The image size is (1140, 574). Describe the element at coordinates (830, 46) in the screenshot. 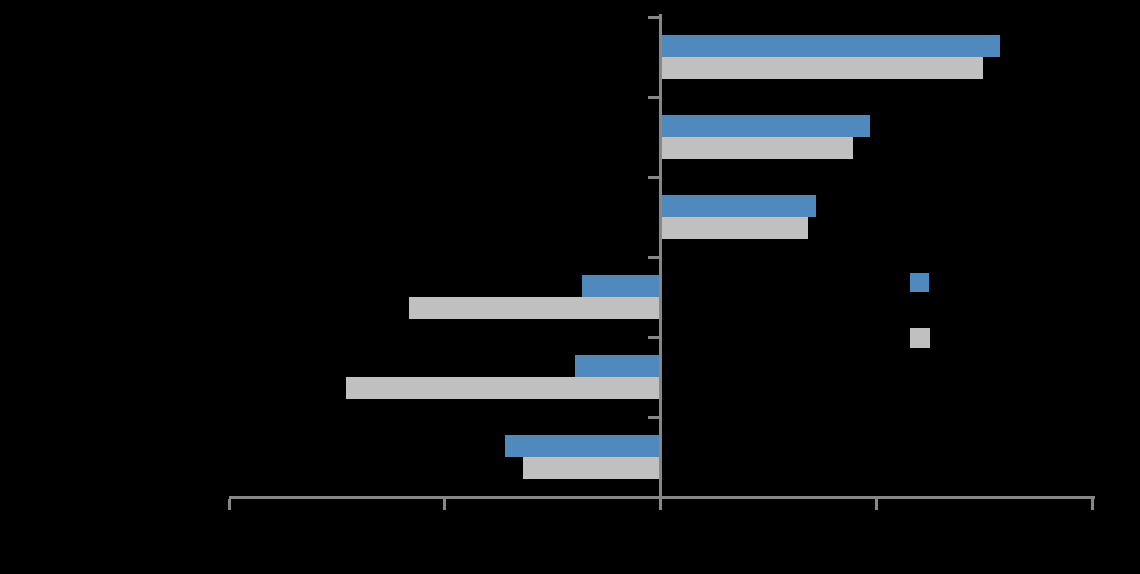

I see `bar-series-1-cat1` at that location.